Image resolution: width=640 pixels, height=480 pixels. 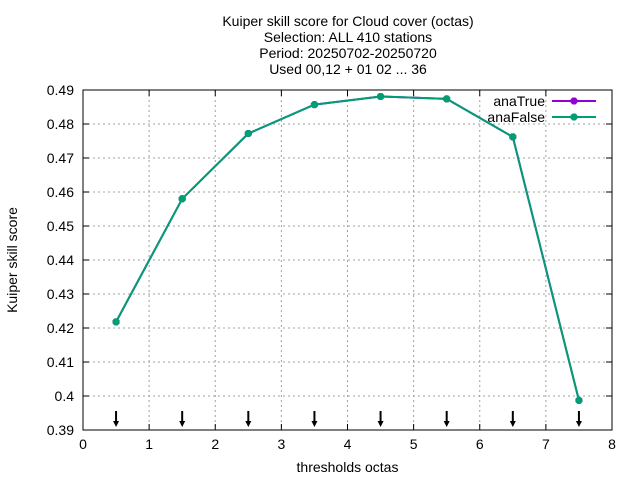 What do you see at coordinates (348, 467) in the screenshot?
I see `x-axis-label: thresholds octas` at bounding box center [348, 467].